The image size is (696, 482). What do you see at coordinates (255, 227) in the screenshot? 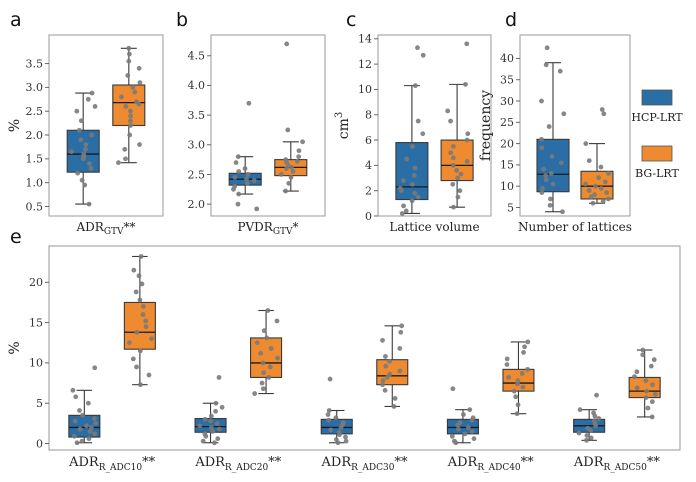
I see `panel-b-xlabel-main: PVDR` at bounding box center [255, 227].